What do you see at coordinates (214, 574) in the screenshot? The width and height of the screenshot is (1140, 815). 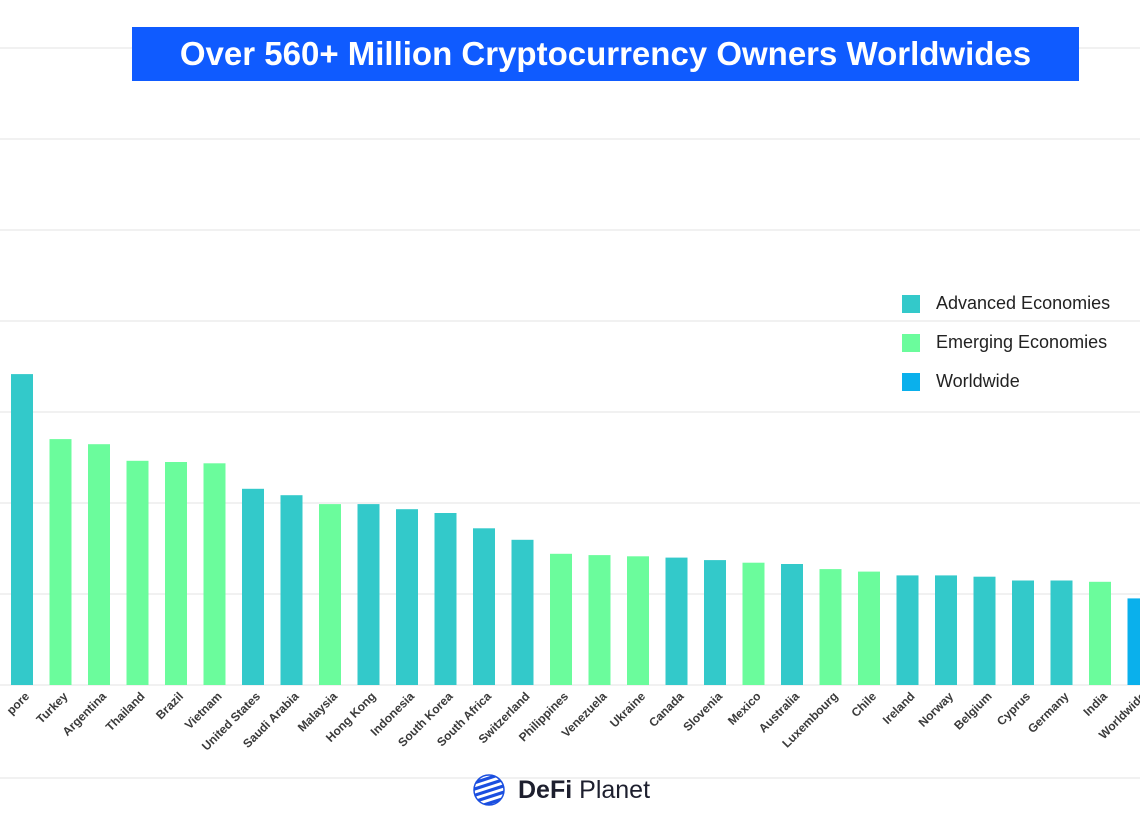 I see `bar-vietnam` at bounding box center [214, 574].